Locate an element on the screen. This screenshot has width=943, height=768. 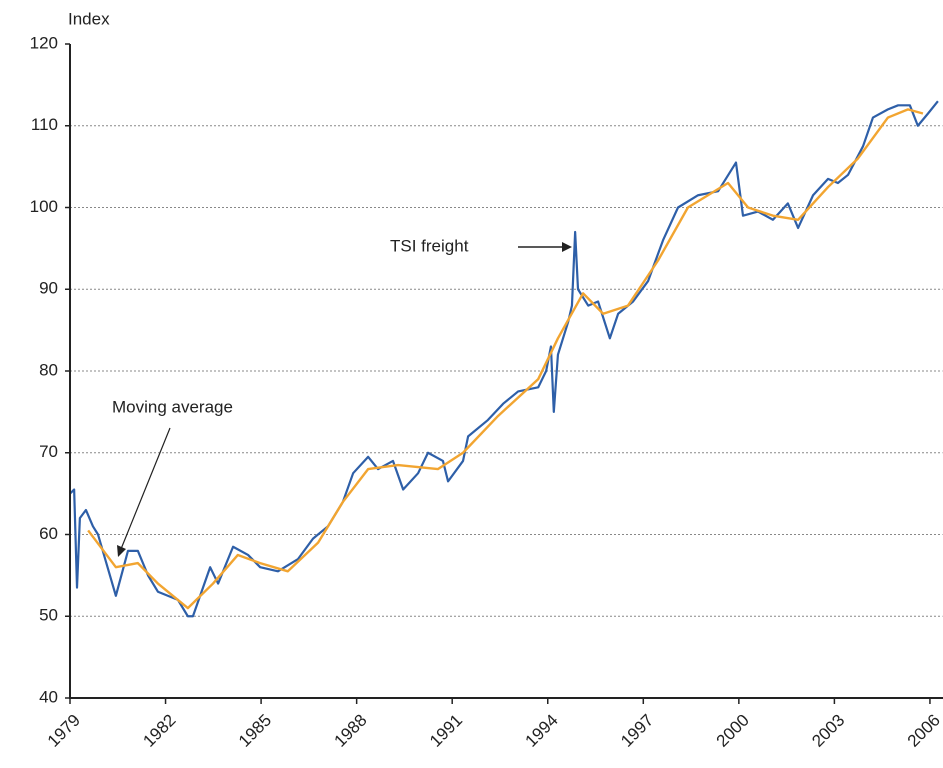
y-tick-label: 90 is located at coordinates (48, 288).